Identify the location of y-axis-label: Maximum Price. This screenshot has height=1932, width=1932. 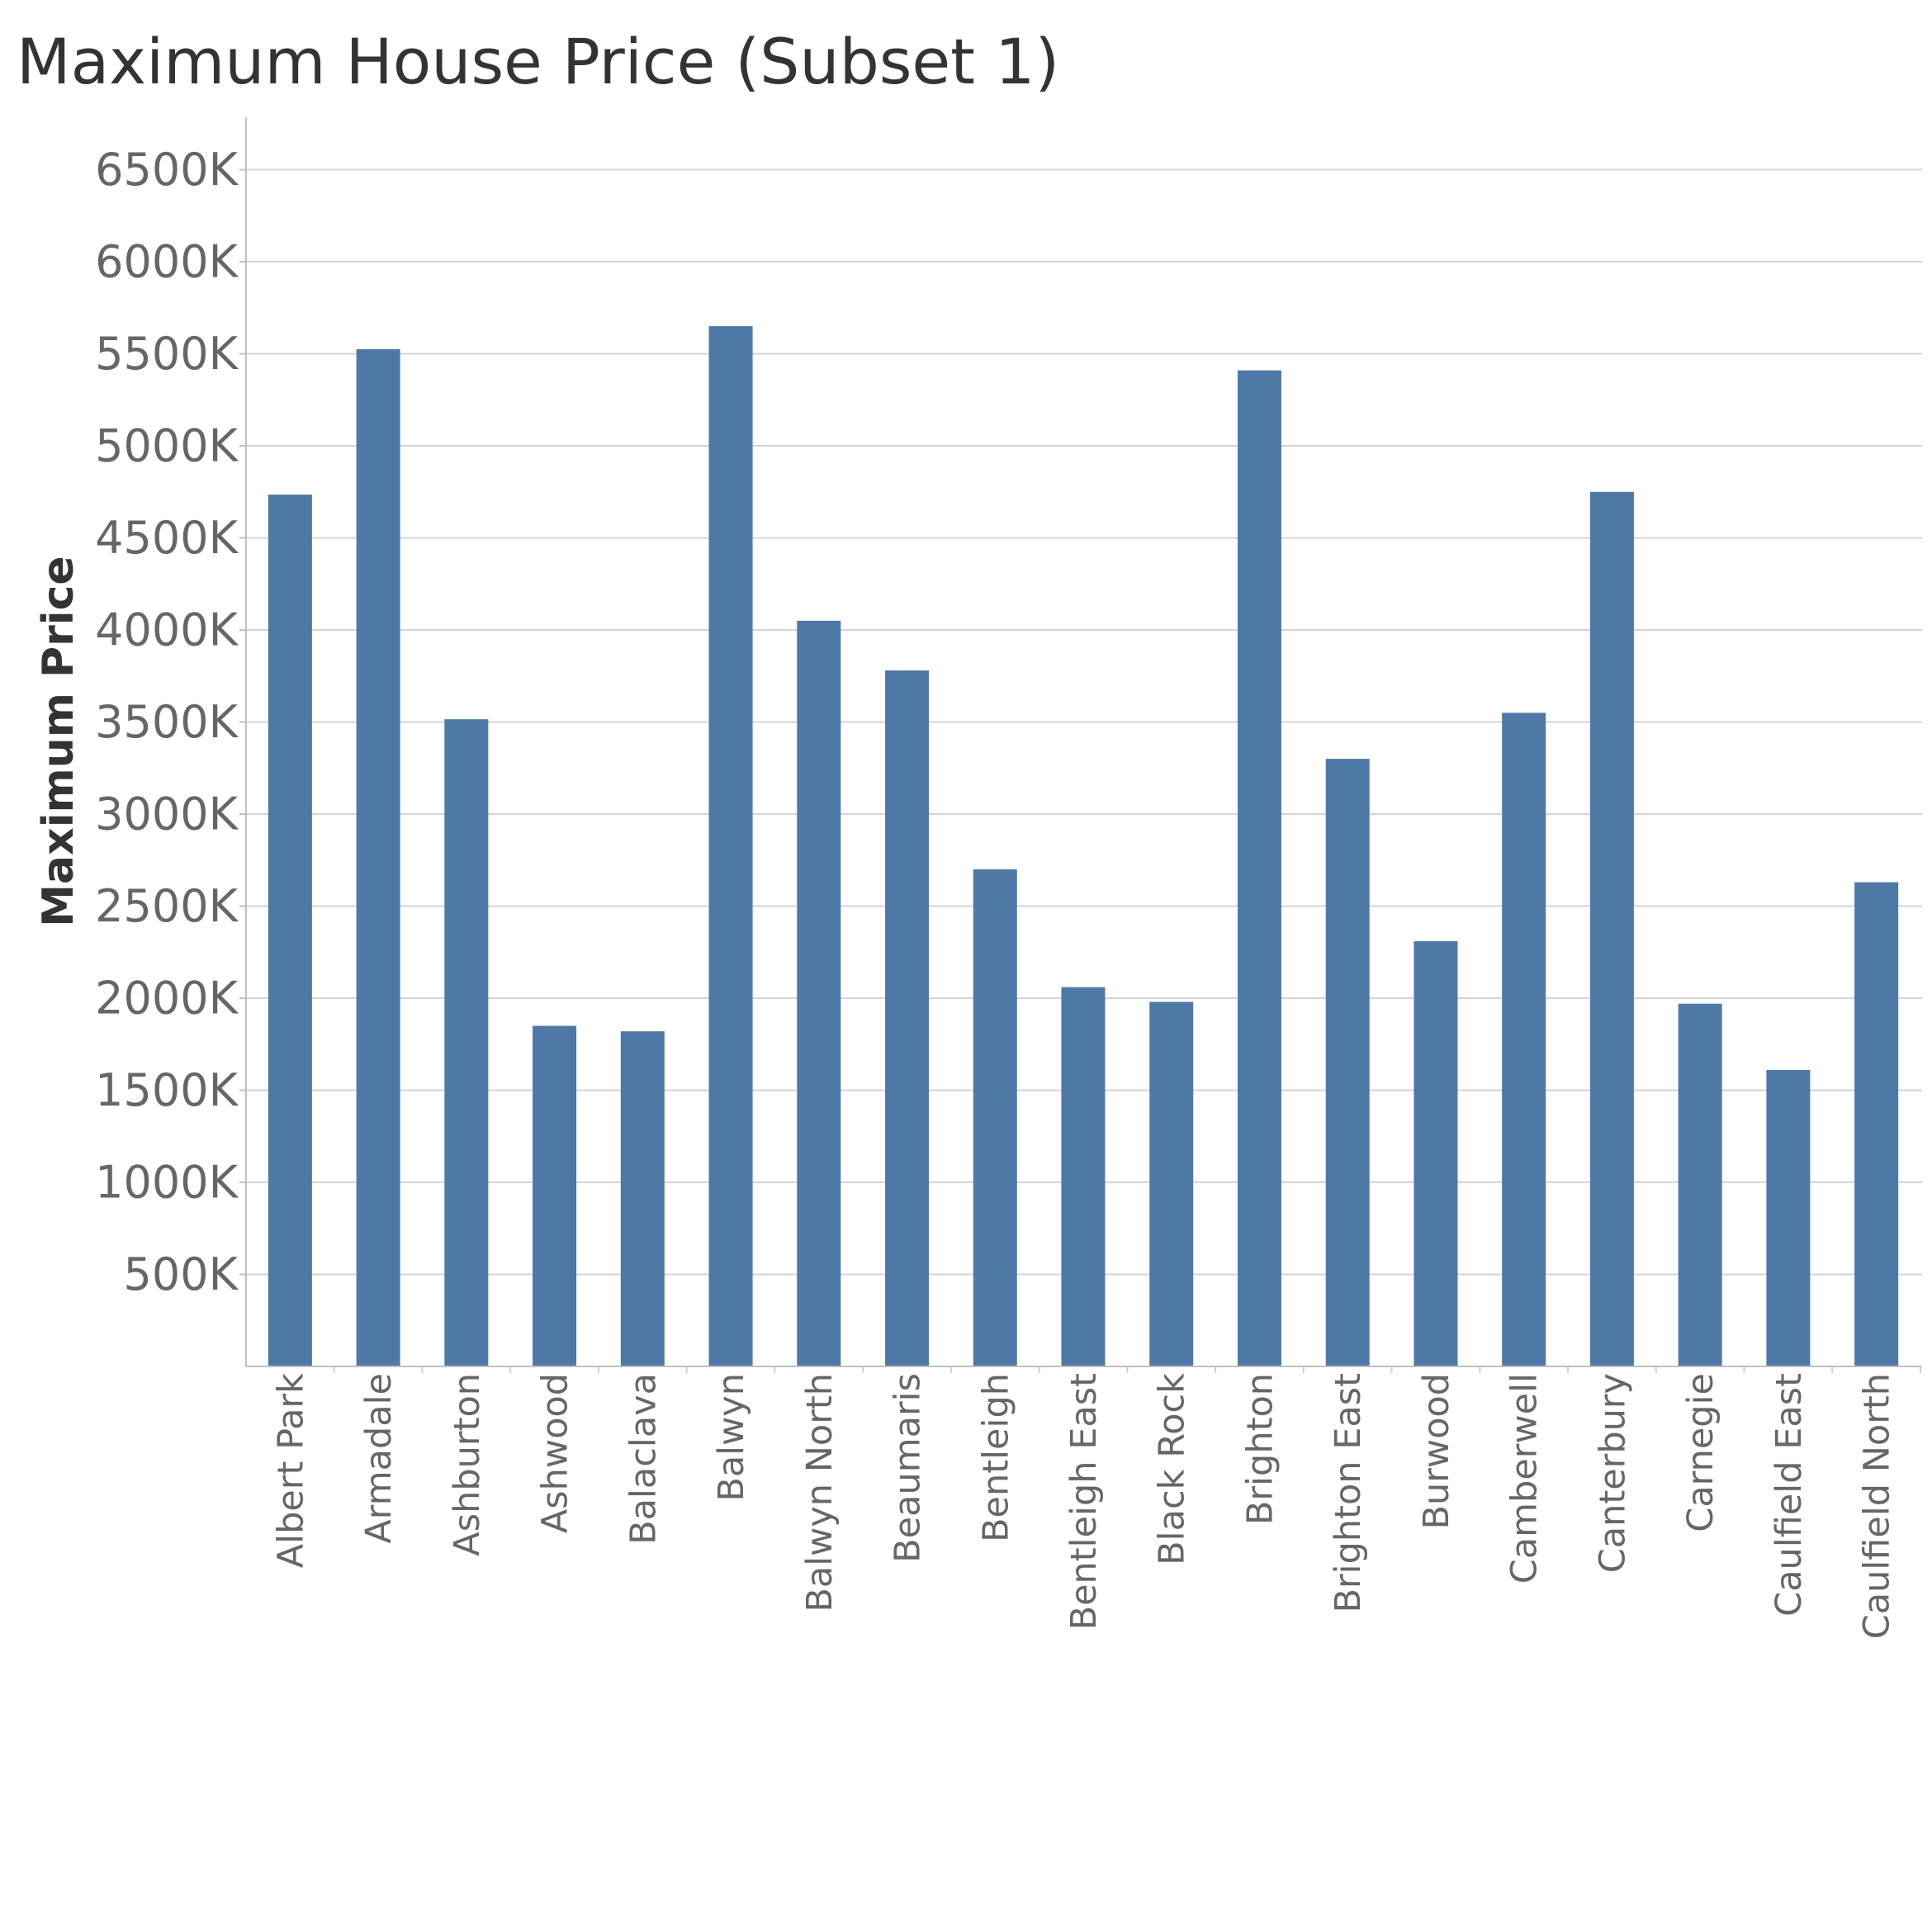
(58, 741).